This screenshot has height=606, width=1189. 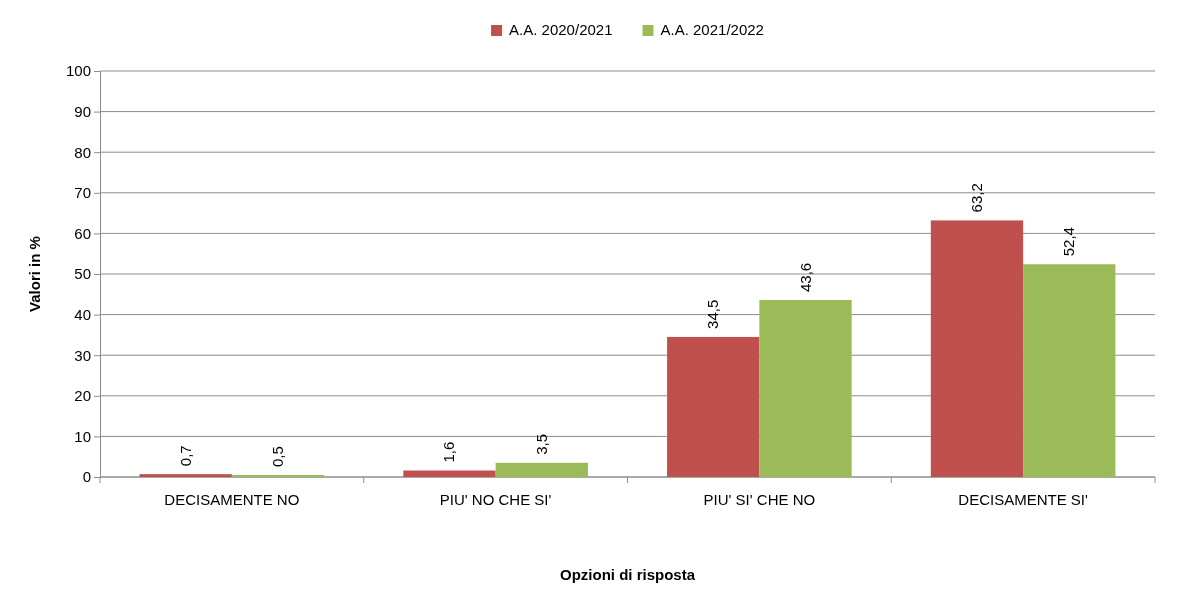 I want to click on y-tick-label: 10, so click(x=82, y=436).